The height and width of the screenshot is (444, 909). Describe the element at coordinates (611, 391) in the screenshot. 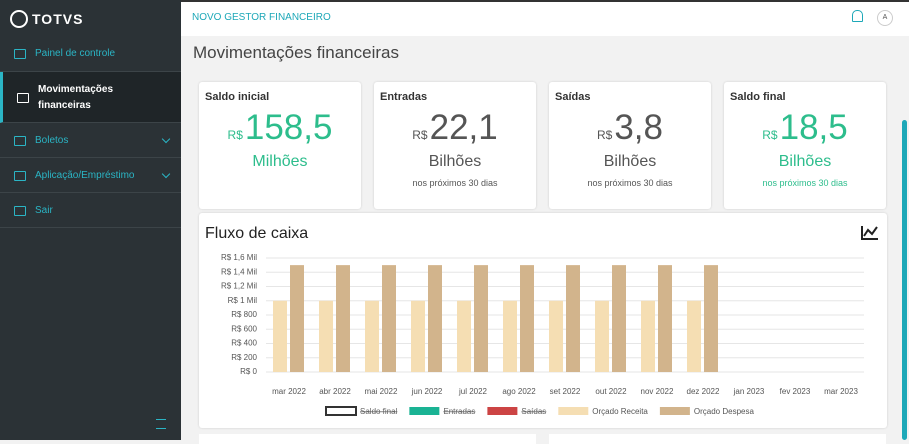

I see `x-tick-label: out 2022` at that location.